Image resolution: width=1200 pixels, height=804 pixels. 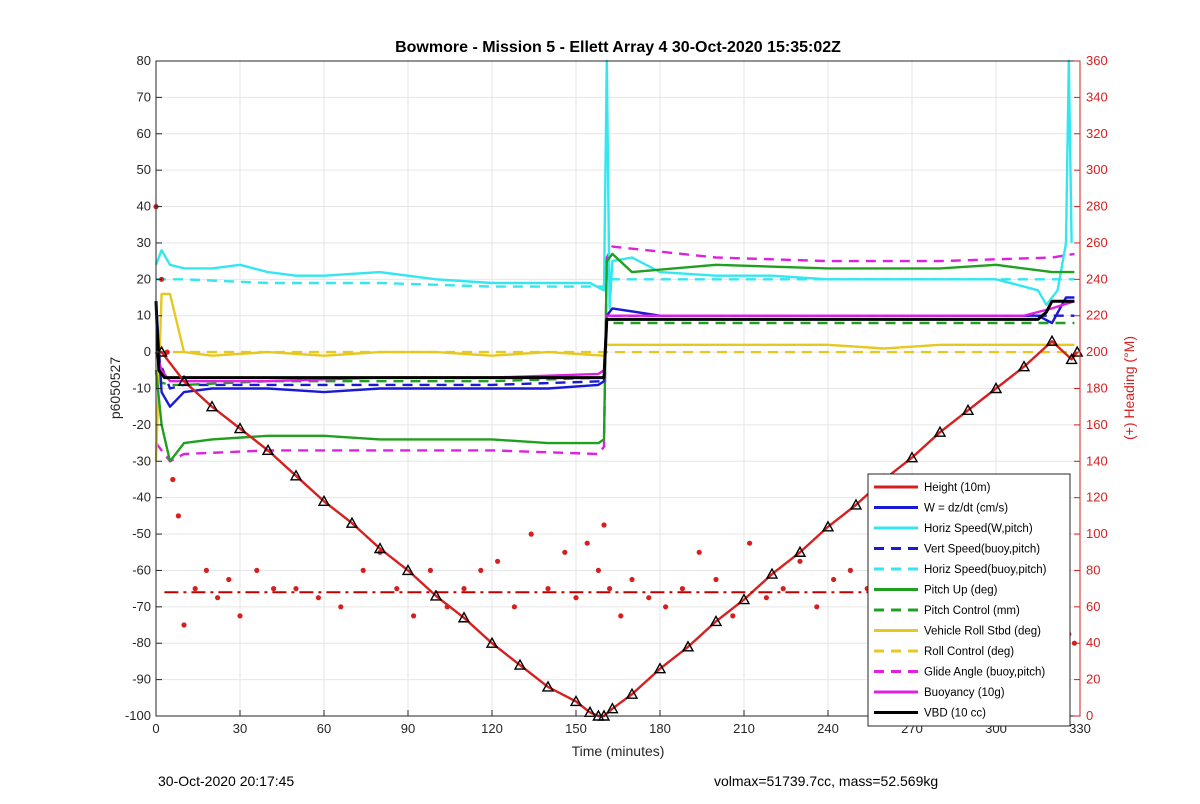 I want to click on legend-entry: Pitch Control (mm), so click(x=972, y=611).